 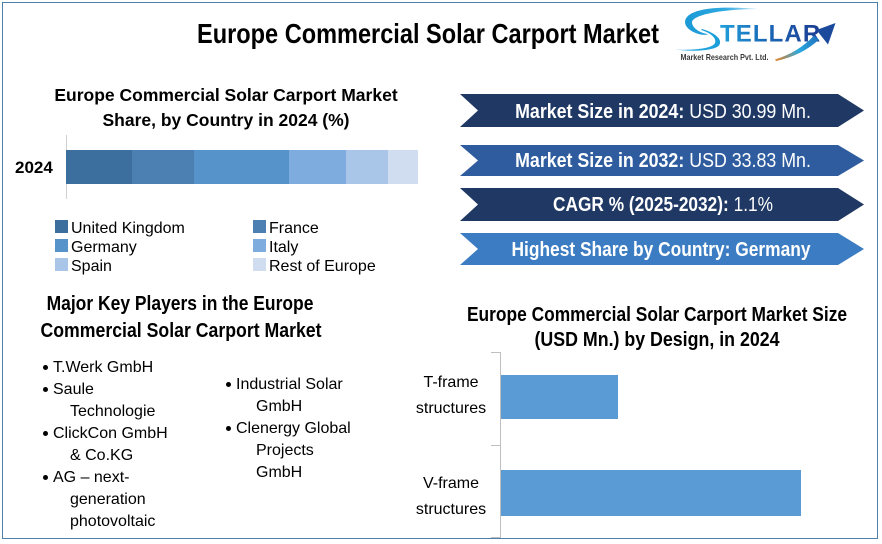 What do you see at coordinates (725, 57) in the screenshot?
I see `svg-text: Market Research Pvt. Ltd.` at bounding box center [725, 57].